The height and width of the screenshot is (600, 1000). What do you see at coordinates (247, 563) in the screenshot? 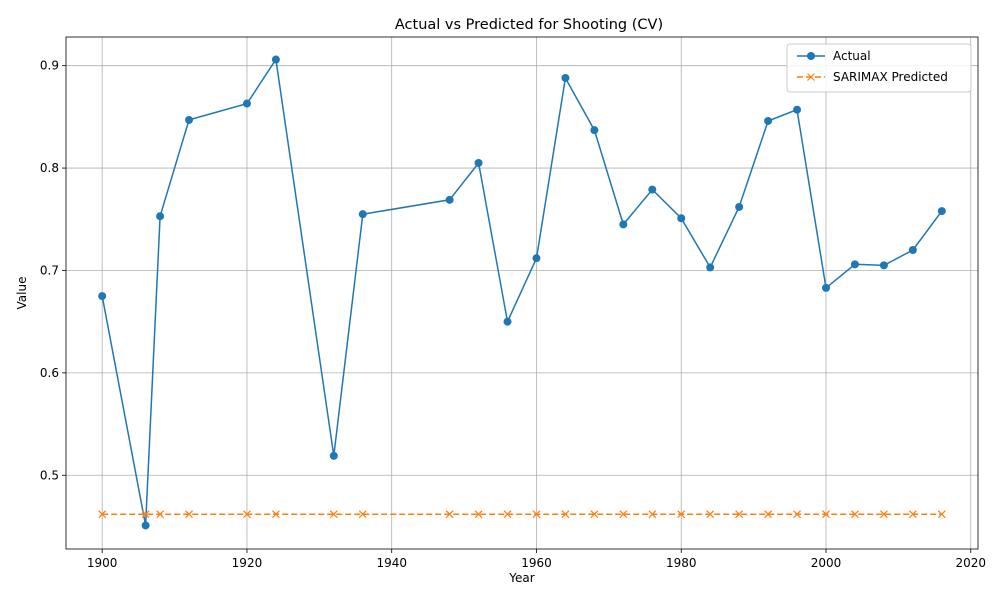
I see `x-tick-label: 1920` at bounding box center [247, 563].